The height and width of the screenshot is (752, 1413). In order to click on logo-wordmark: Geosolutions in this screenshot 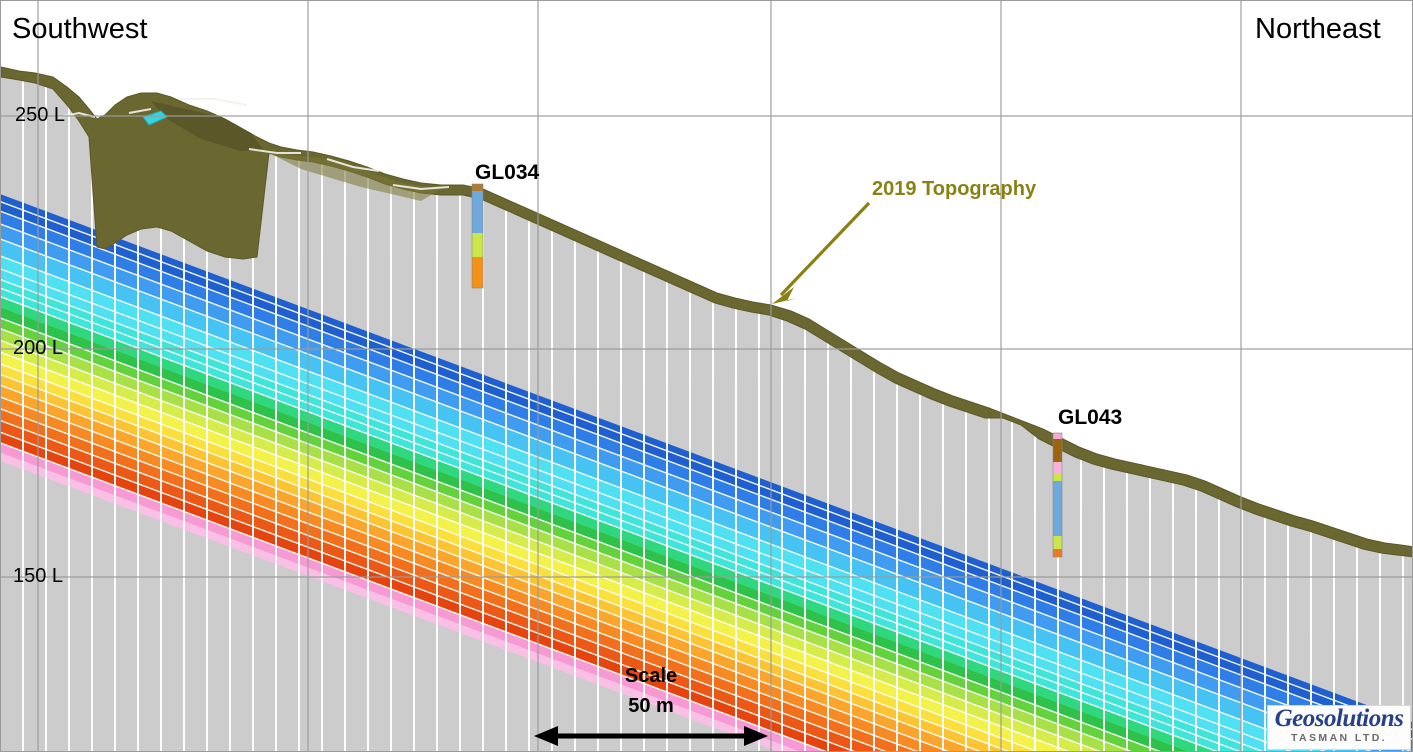, I will do `click(1339, 718)`.